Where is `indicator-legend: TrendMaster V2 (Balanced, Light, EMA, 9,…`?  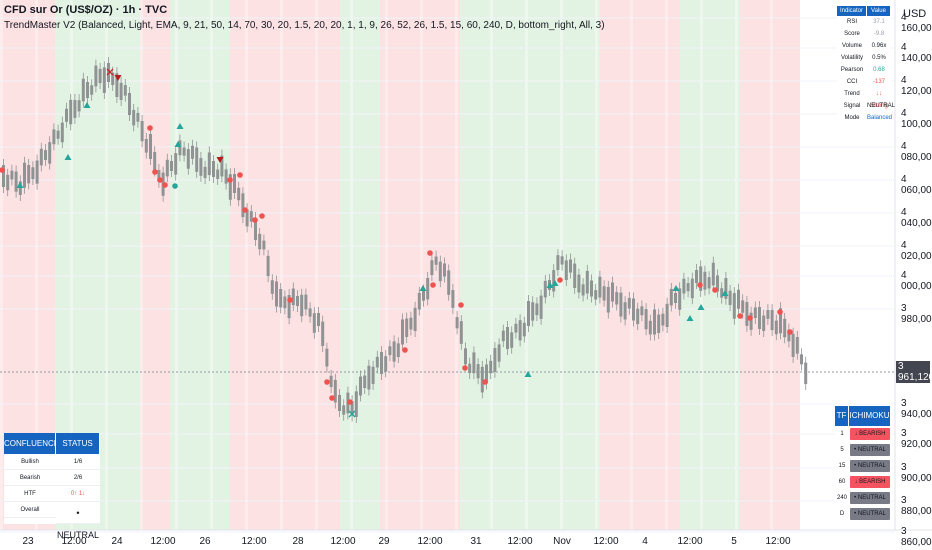 indicator-legend: TrendMaster V2 (Balanced, Light, EMA, 9,… is located at coordinates (304, 25).